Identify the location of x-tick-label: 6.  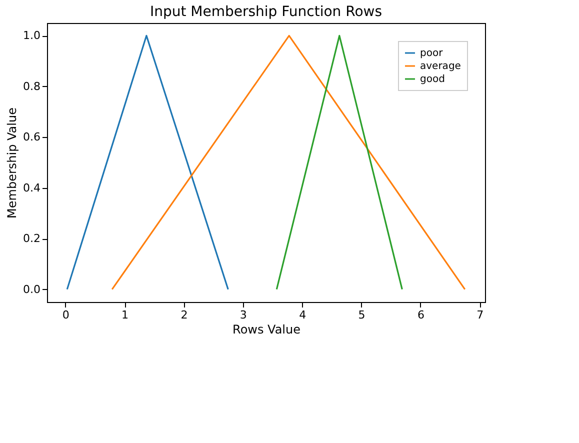
(420, 315).